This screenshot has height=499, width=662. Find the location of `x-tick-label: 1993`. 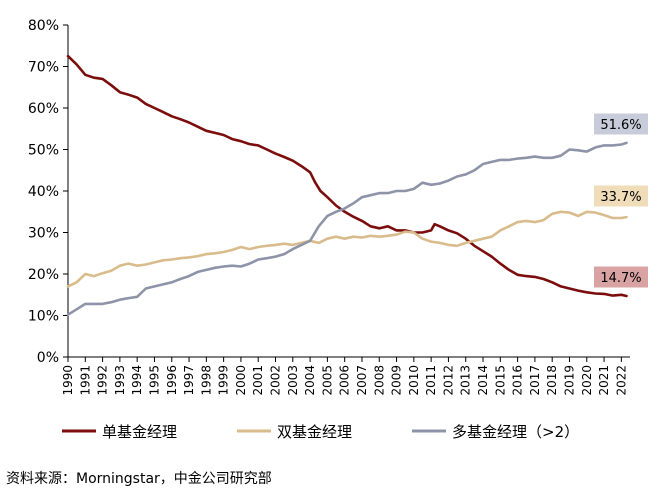

x-tick-label: 1993 is located at coordinates (120, 380).